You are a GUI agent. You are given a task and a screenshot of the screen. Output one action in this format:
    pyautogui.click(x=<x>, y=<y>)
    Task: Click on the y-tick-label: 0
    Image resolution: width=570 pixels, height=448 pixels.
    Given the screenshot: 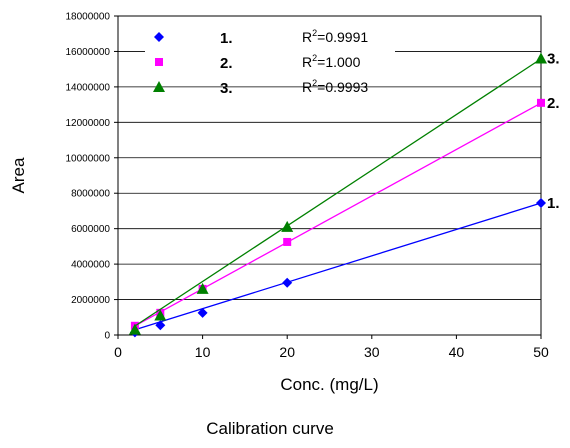 What is the action you would take?
    pyautogui.click(x=107, y=336)
    